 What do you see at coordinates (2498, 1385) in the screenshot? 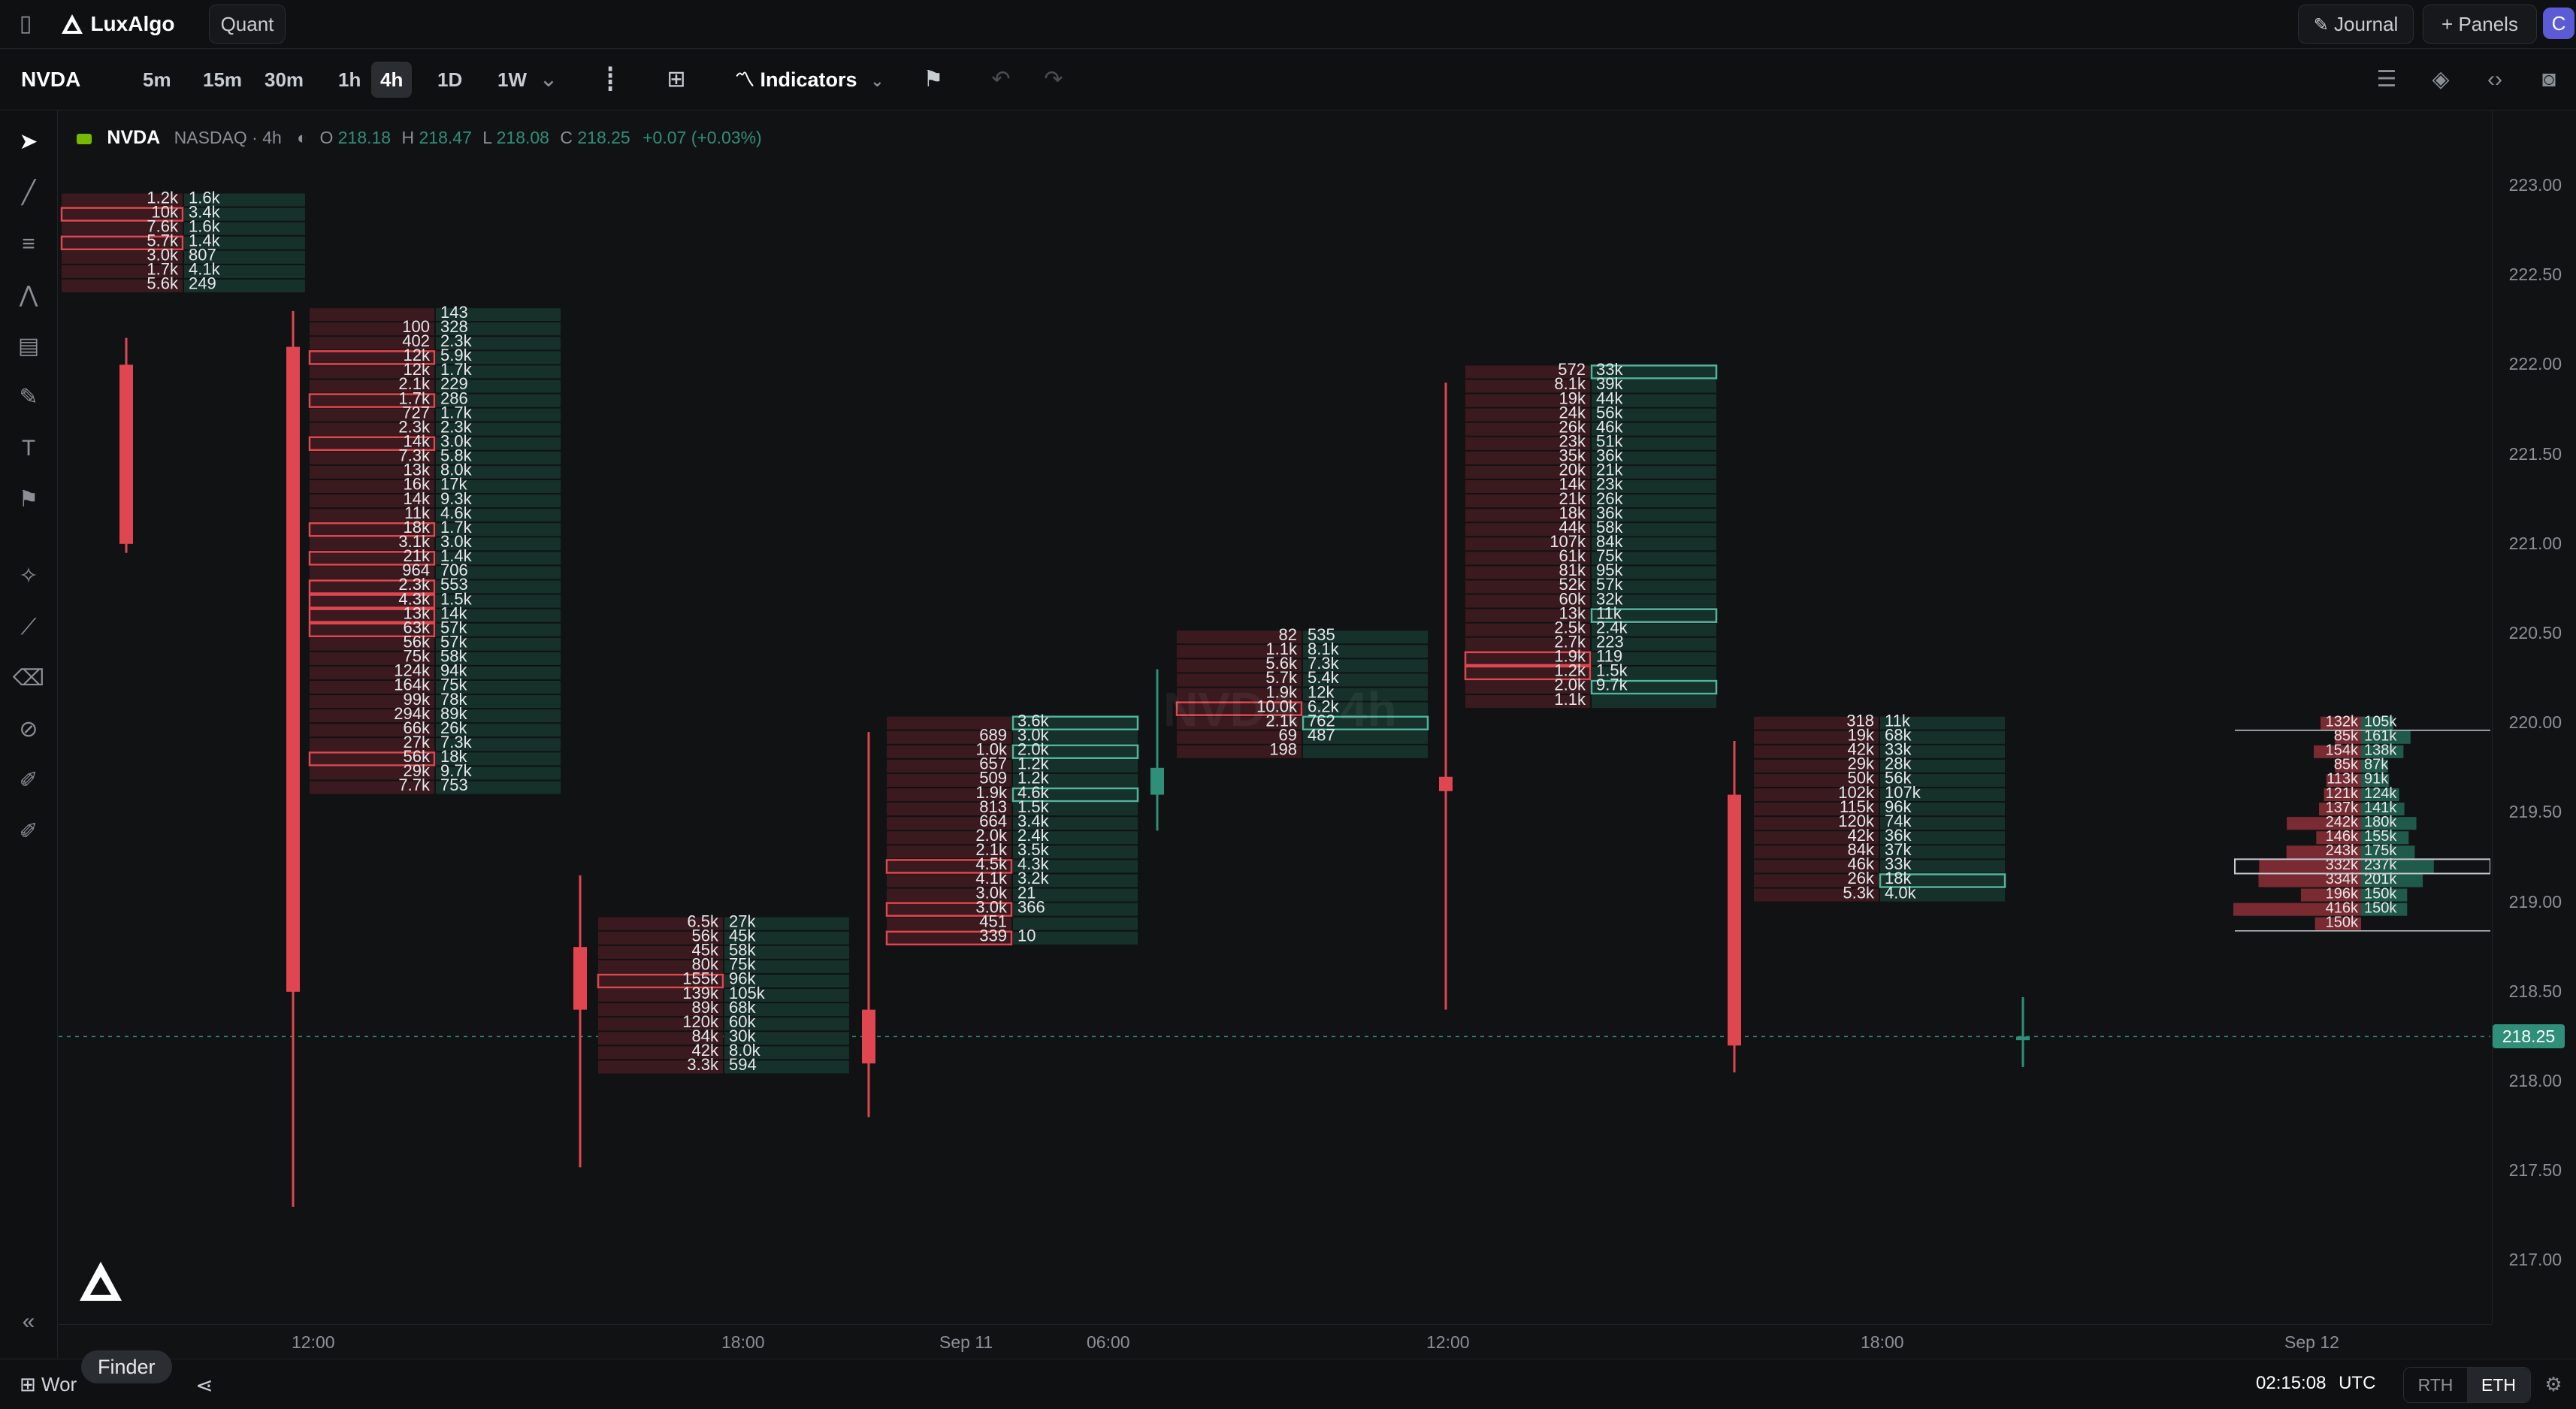
I see `eth-button: ETH` at bounding box center [2498, 1385].